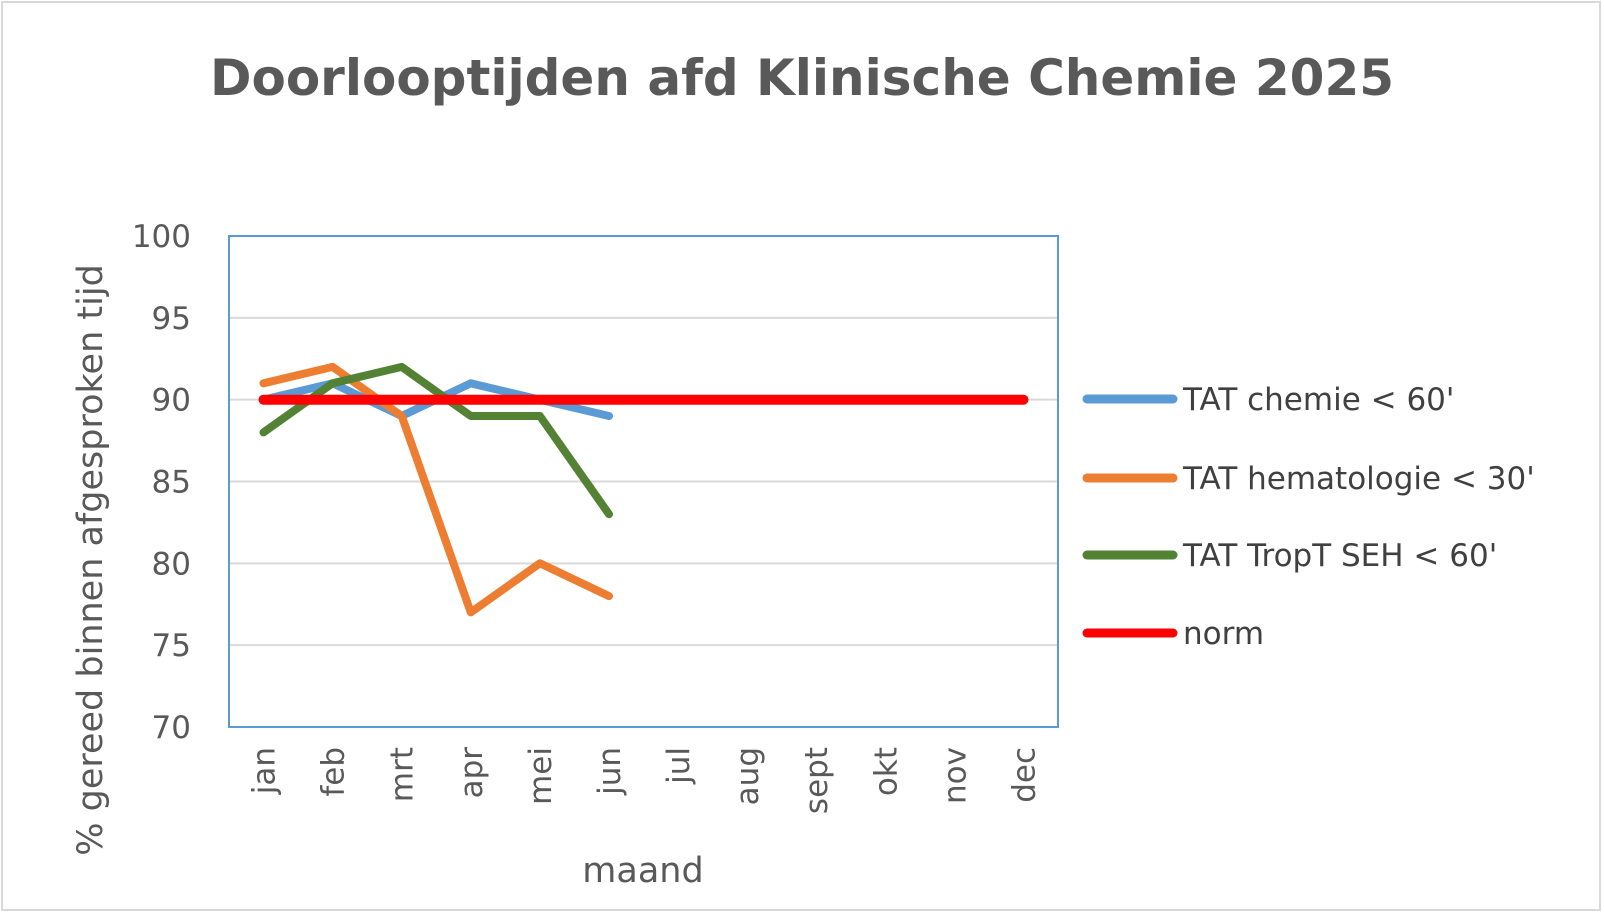 The width and height of the screenshot is (1604, 914). I want to click on series-lines, so click(643, 489).